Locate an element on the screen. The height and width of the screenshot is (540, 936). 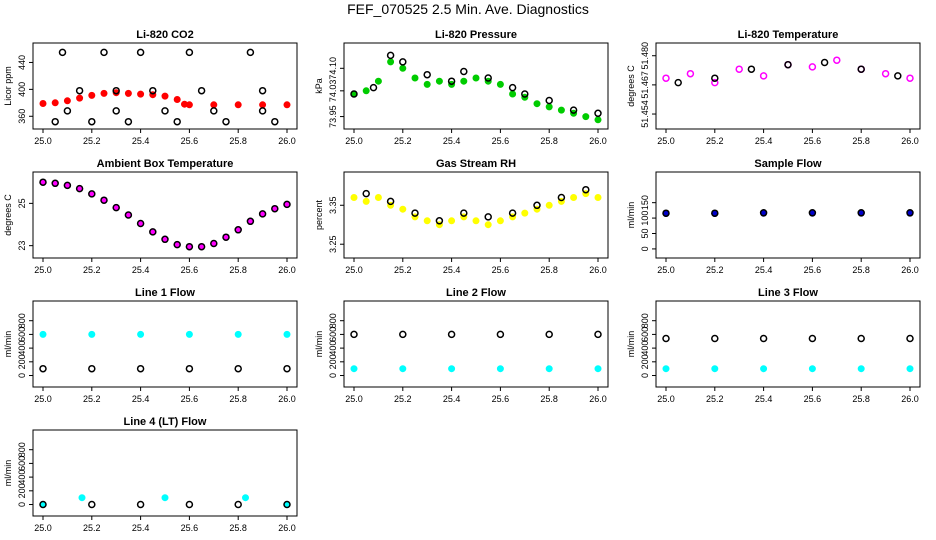
y-tick-label: 0 is located at coordinates (22, 375).